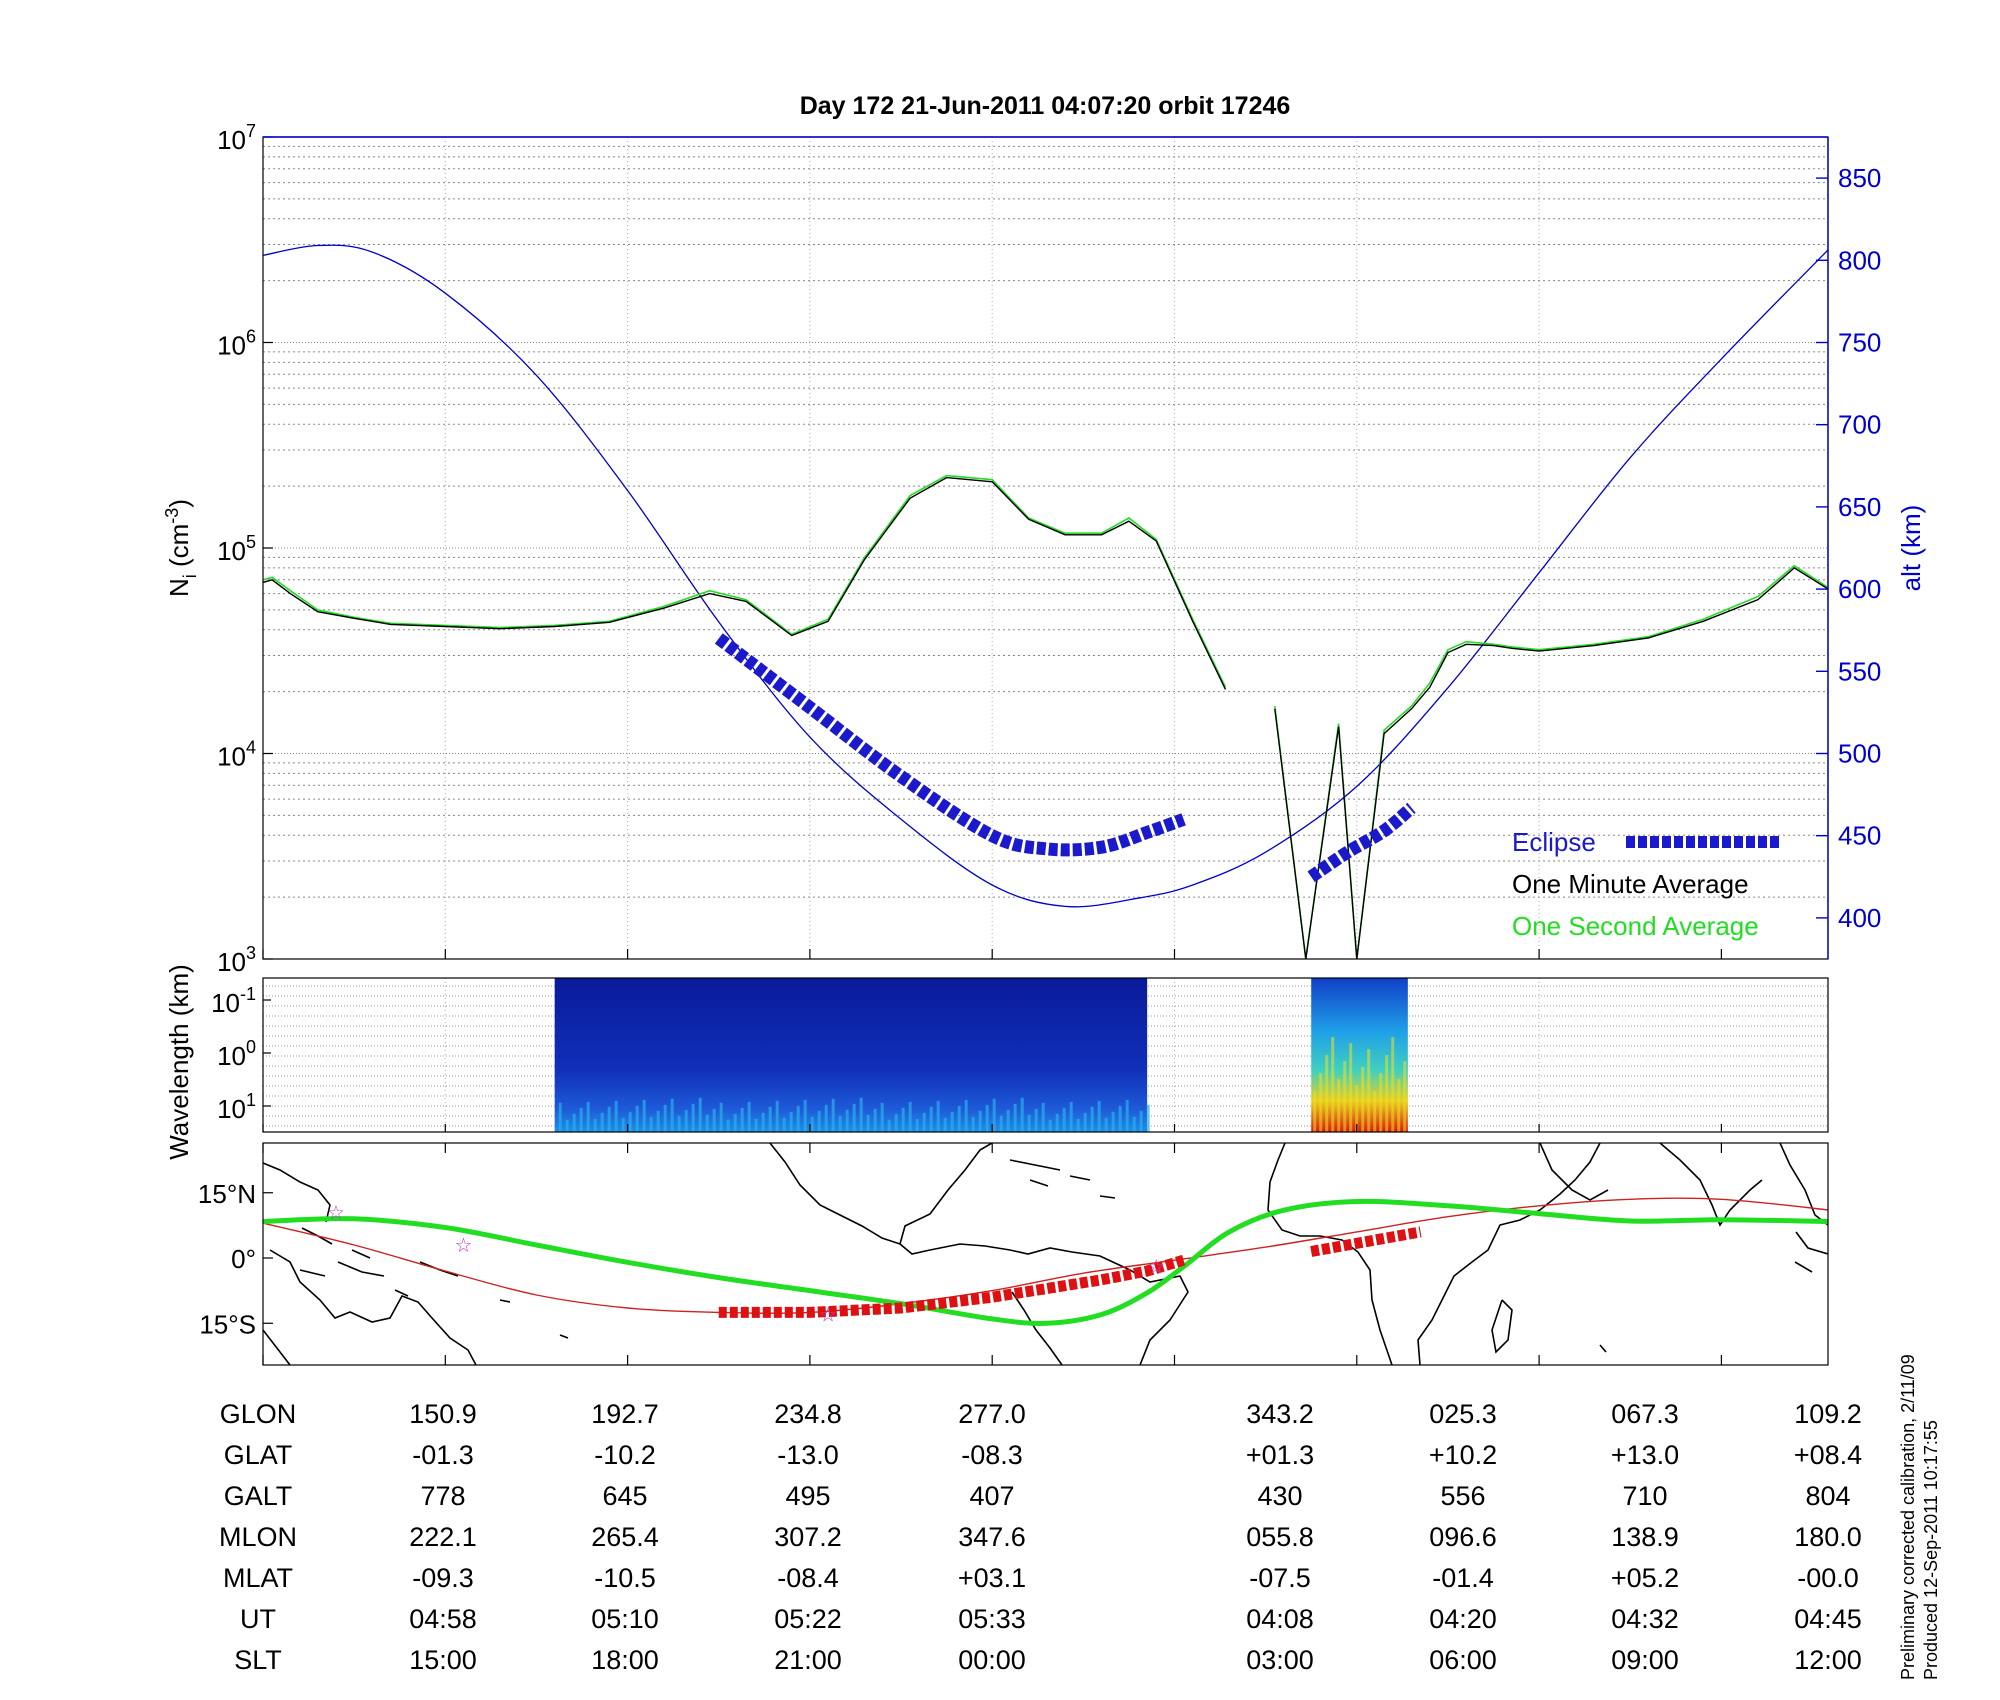 This screenshot has width=2000, height=1700. What do you see at coordinates (179, 1062) in the screenshot?
I see `spectrogram-y-label: Wavelength (km)` at bounding box center [179, 1062].